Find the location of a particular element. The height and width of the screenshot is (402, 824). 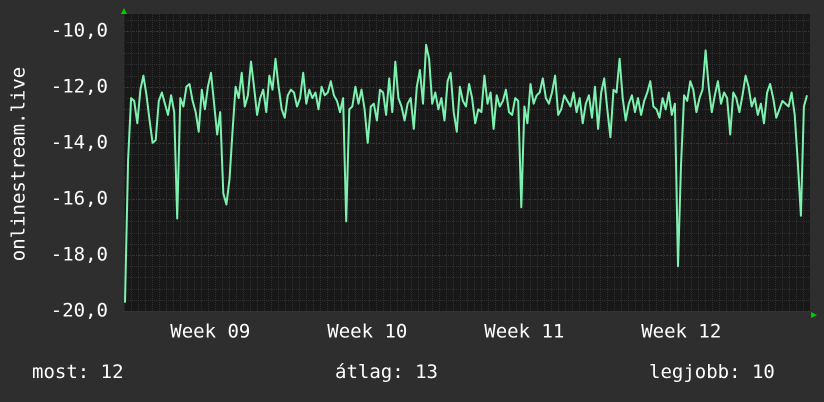

x-axis-arrow-icon is located at coordinates (814, 315).